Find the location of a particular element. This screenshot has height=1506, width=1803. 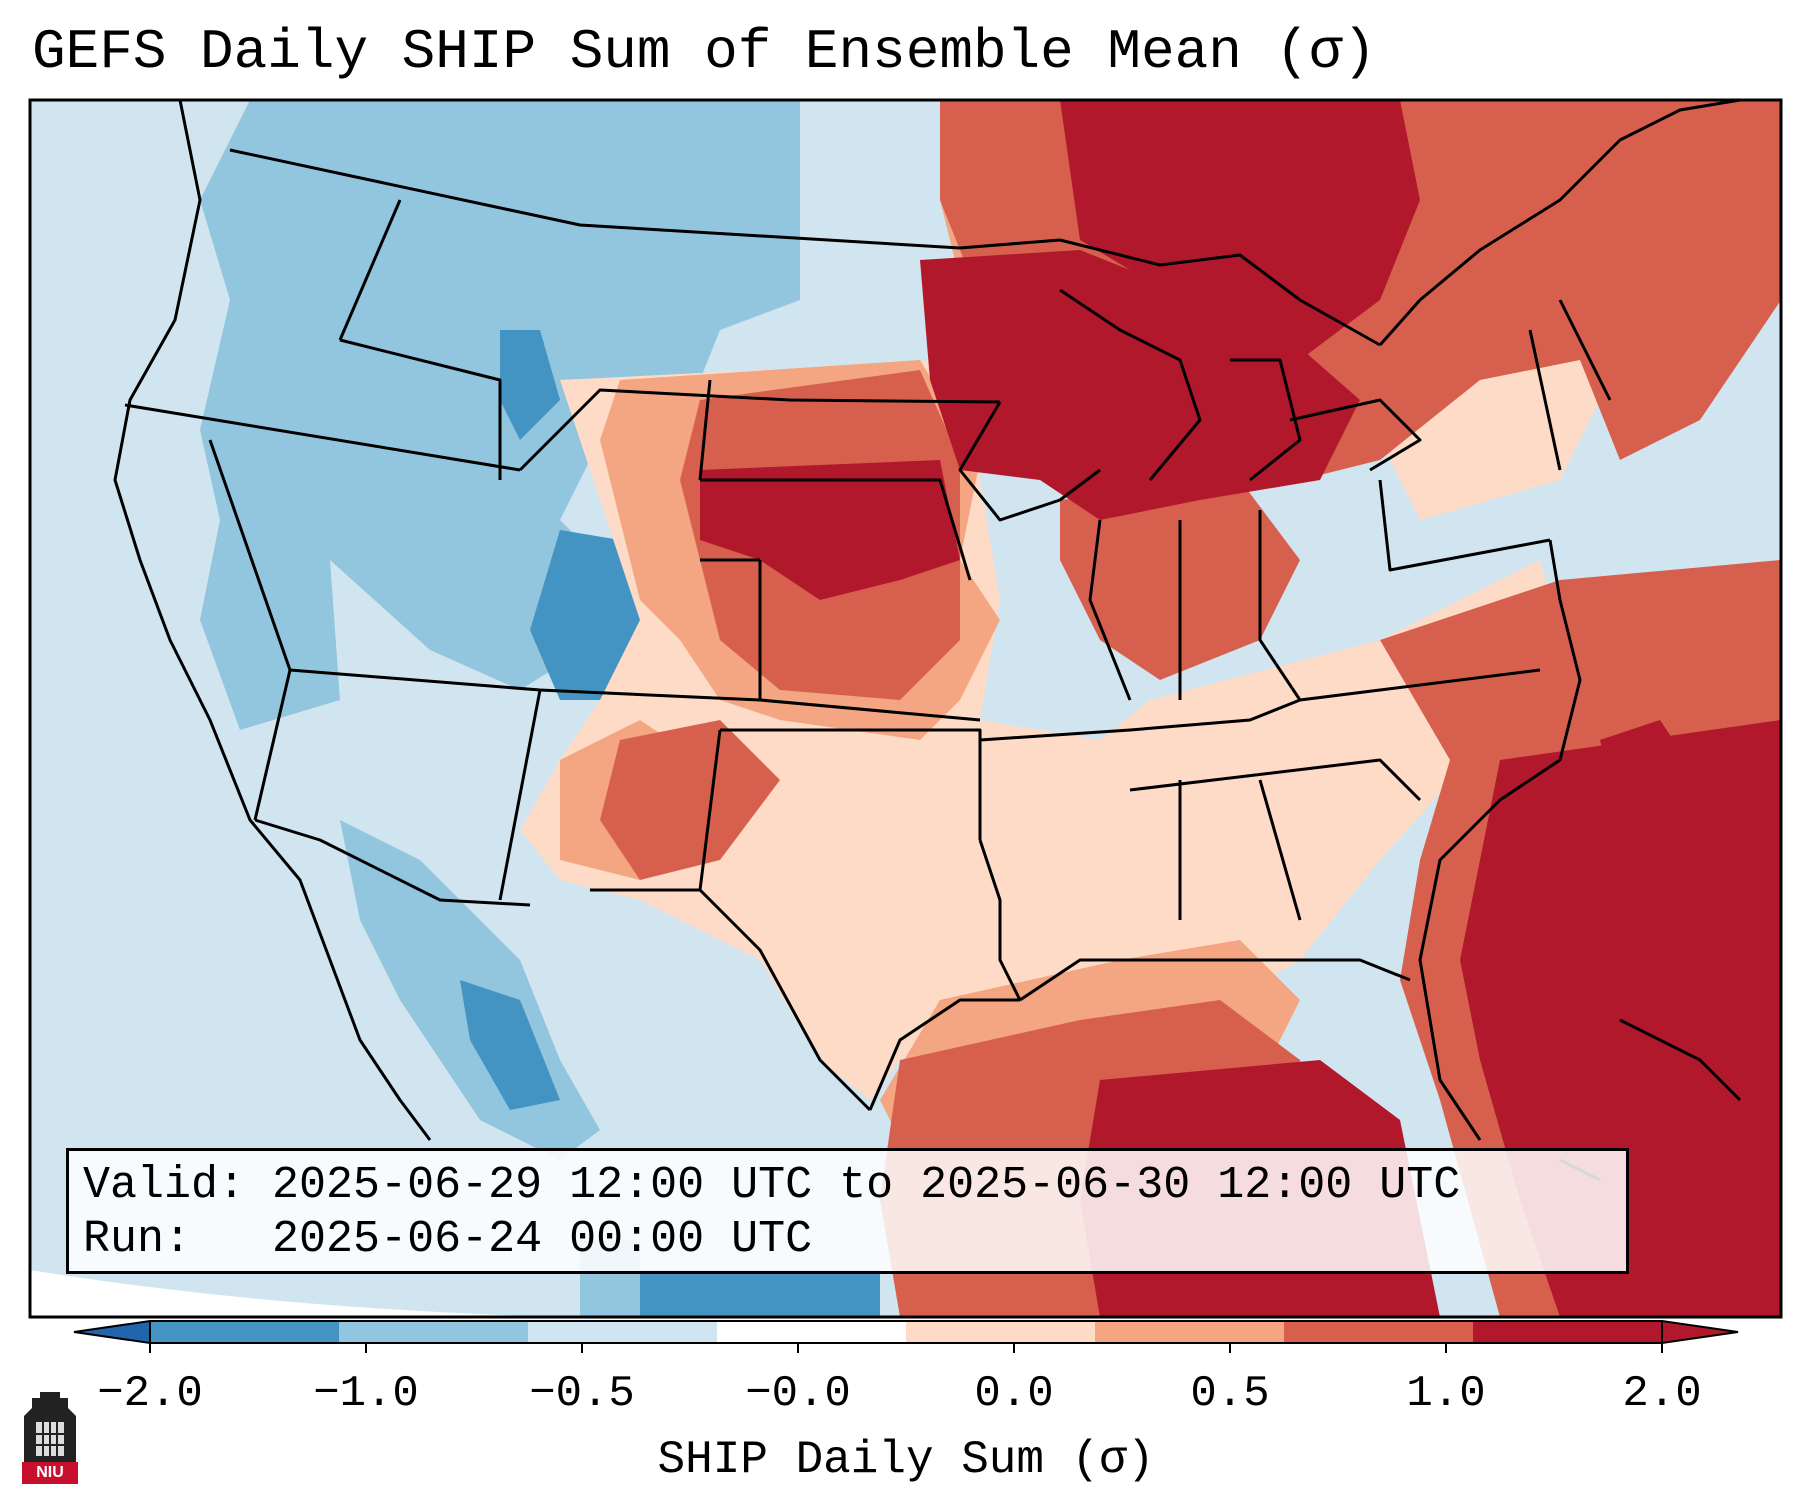

colorbar-tick-label: −1.0 is located at coordinates (366, 1394).